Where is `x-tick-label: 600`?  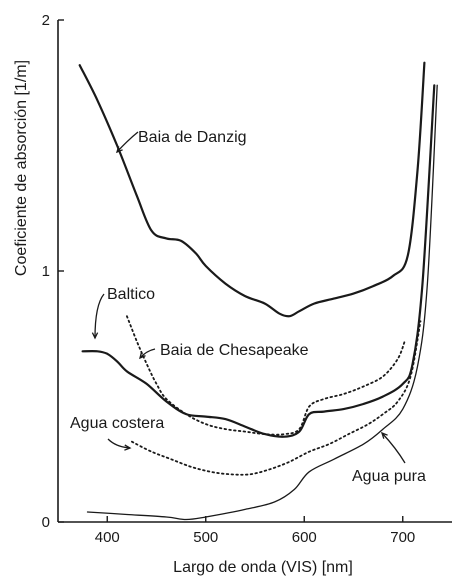
x-tick-label: 600 is located at coordinates (304, 537).